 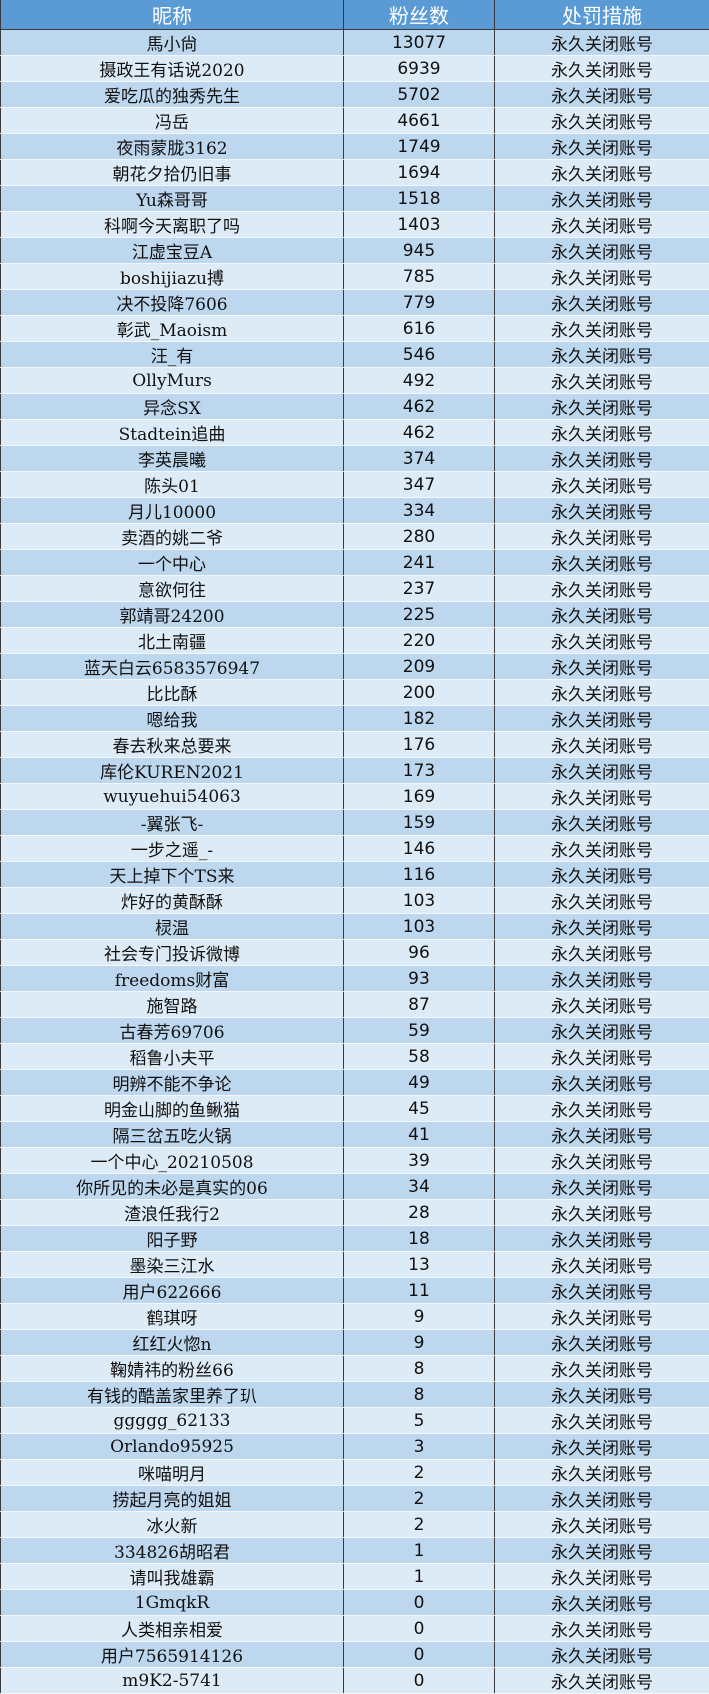 I want to click on nickname-cell: 炸好的黄酥酥, so click(x=172, y=901).